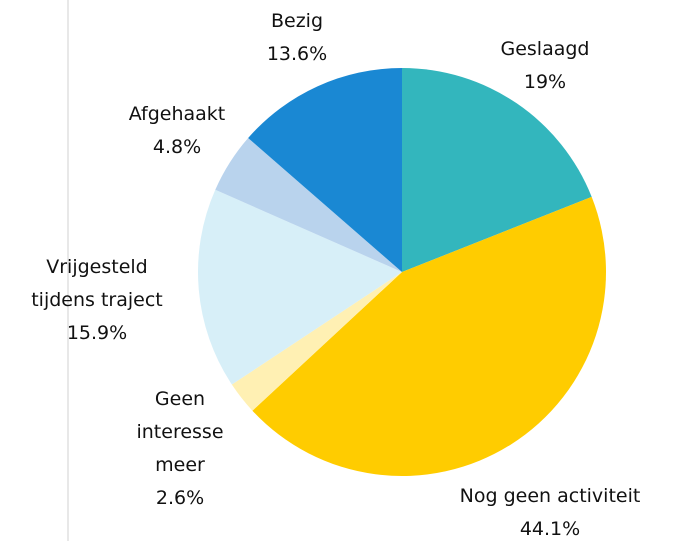 This screenshot has width=675, height=541. What do you see at coordinates (97, 333) in the screenshot?
I see `value-label: 15.9%` at bounding box center [97, 333].